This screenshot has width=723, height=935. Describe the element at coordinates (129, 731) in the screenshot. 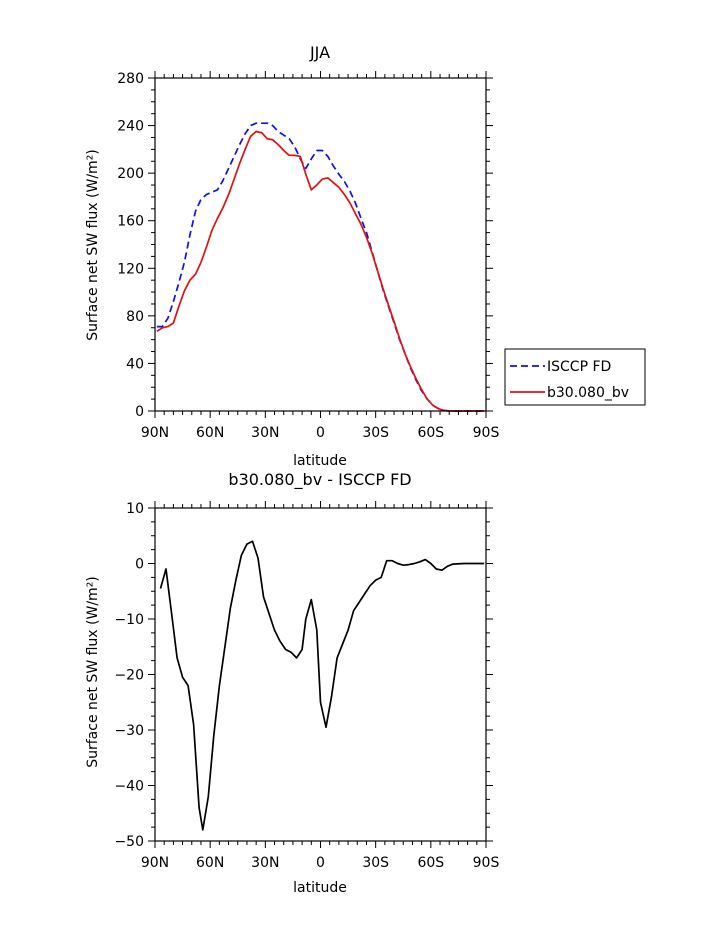

I see `bottom-y-tick-label: −30` at that location.